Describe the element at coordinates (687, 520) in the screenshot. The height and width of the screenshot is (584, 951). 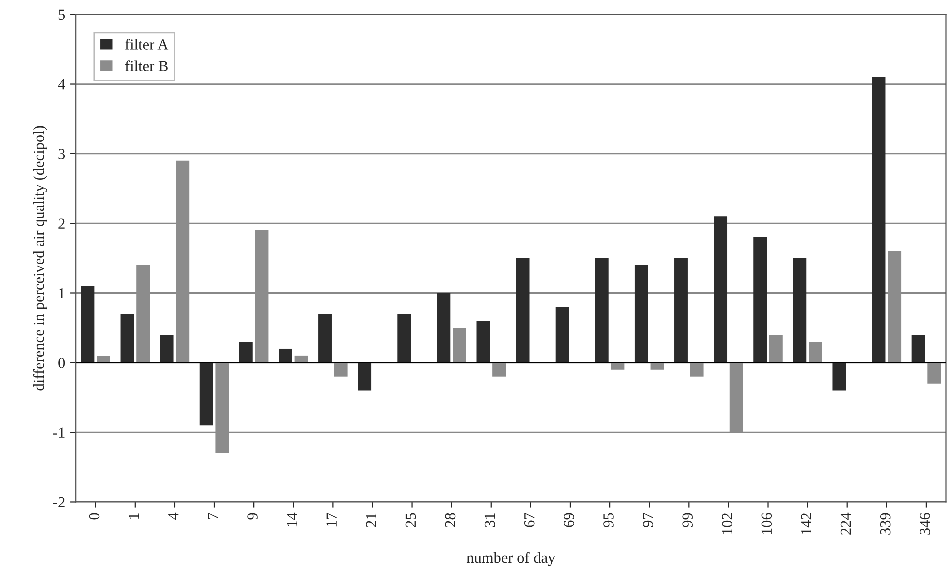
I see `x-tick-label: 99` at that location.